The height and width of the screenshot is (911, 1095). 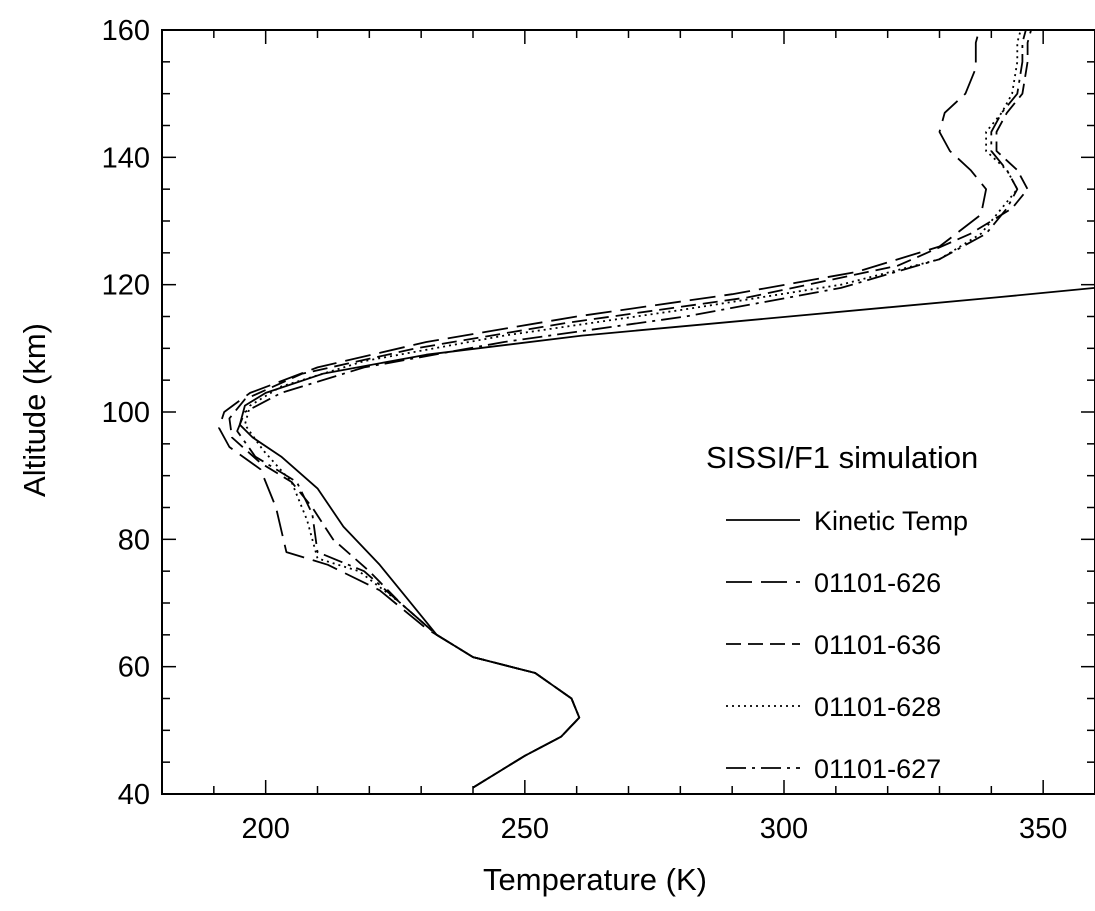 What do you see at coordinates (877, 583) in the screenshot?
I see `legend-label: 01101-626` at bounding box center [877, 583].